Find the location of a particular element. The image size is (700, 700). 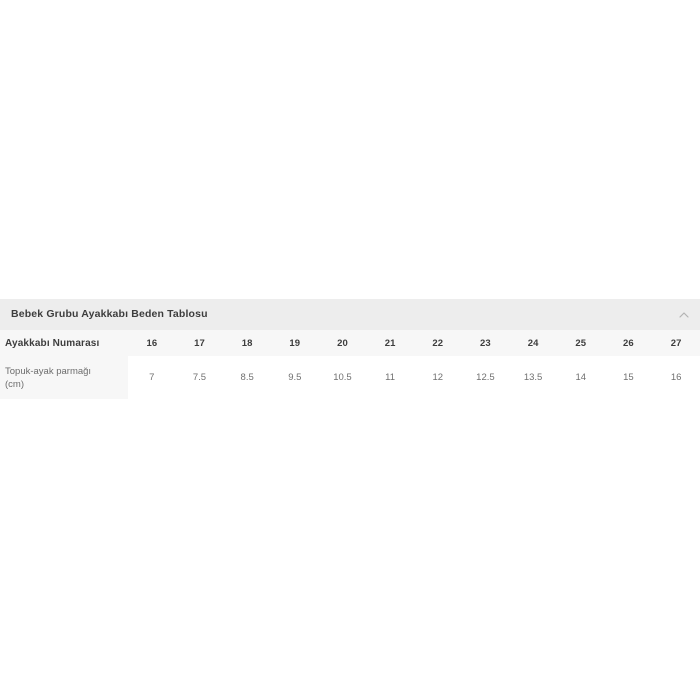

column-header: 23 is located at coordinates (485, 343).